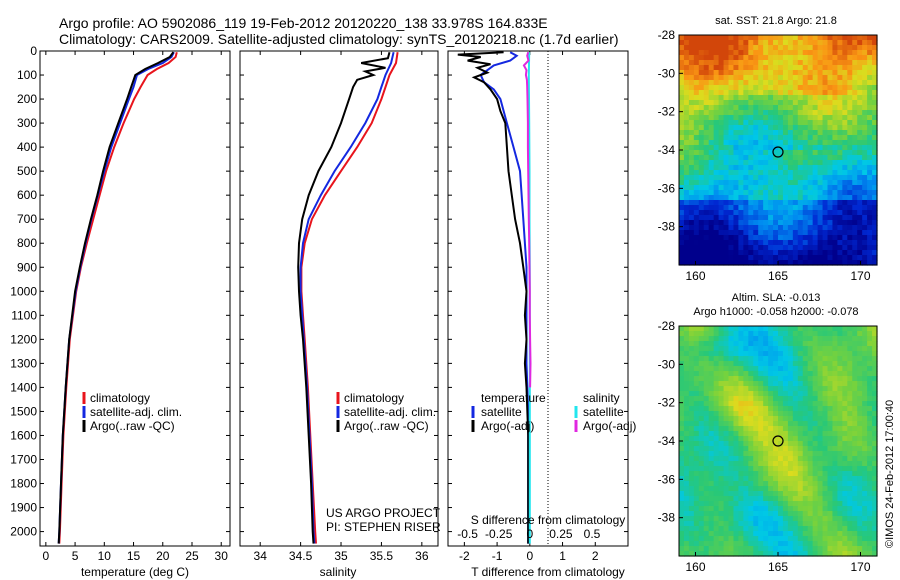  Describe the element at coordinates (667, 441) in the screenshot. I see `map-y-tick-label: -34` at that location.